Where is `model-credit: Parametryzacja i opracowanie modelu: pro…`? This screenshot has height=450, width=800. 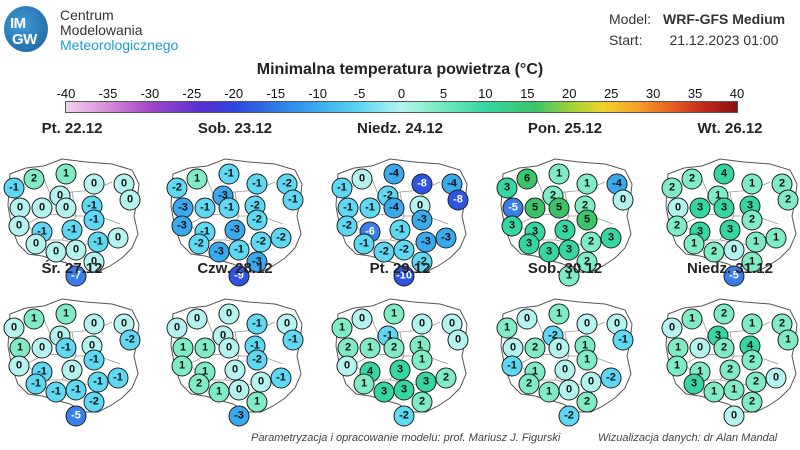 model-credit: Parametryzacja i opracowanie modelu: pro… is located at coordinates (406, 438).